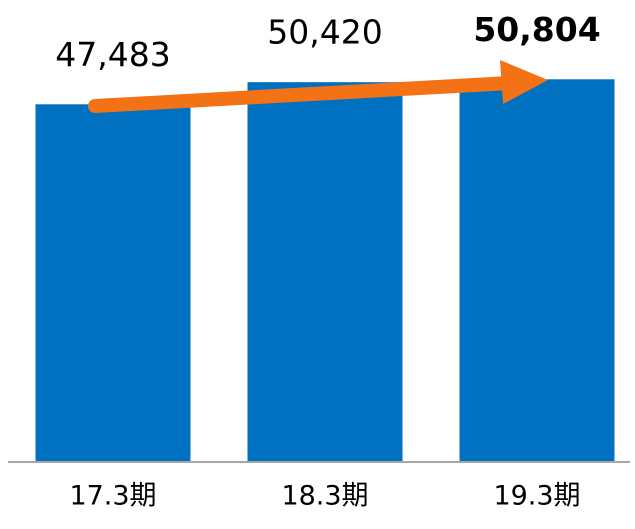 Image resolution: width=635 pixels, height=529 pixels. Describe the element at coordinates (112, 54) in the screenshot. I see `value-label: 47,483` at that location.